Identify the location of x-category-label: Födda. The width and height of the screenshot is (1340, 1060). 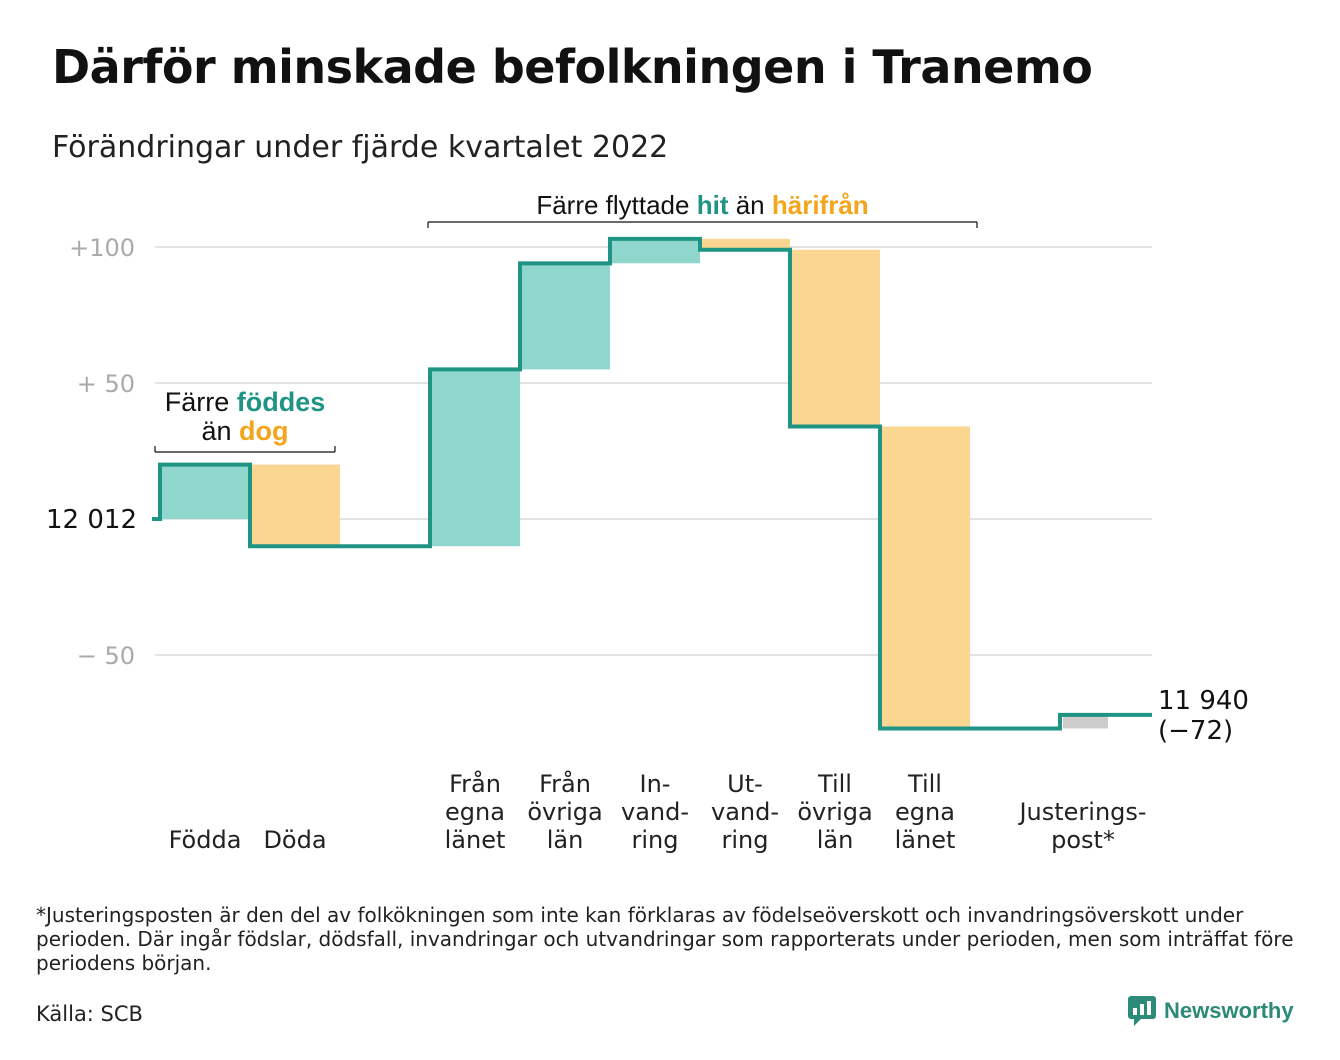
(205, 840).